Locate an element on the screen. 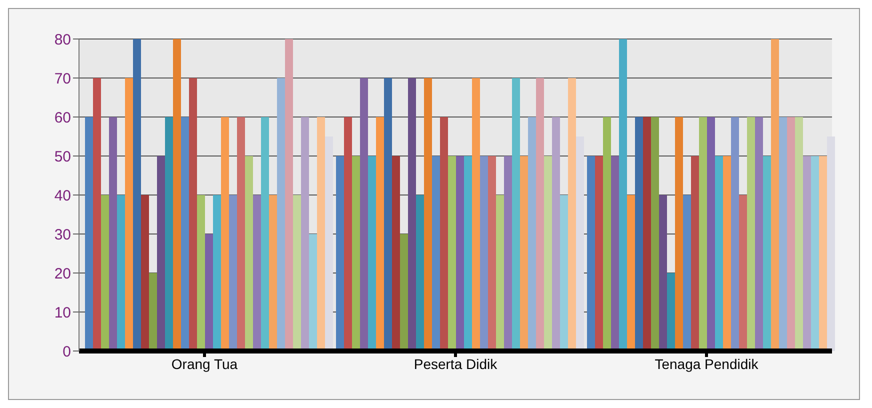  x-tick-label: Tenaga Pendidik is located at coordinates (707, 364).